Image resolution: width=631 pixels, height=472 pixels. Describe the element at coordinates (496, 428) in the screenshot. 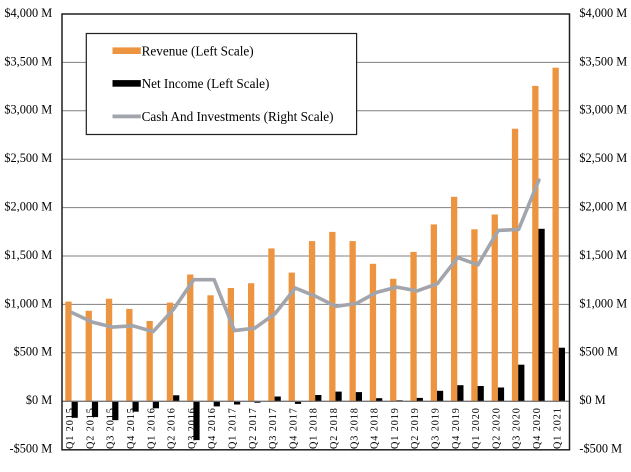

I see `svg-text: Q2 2020` at that location.